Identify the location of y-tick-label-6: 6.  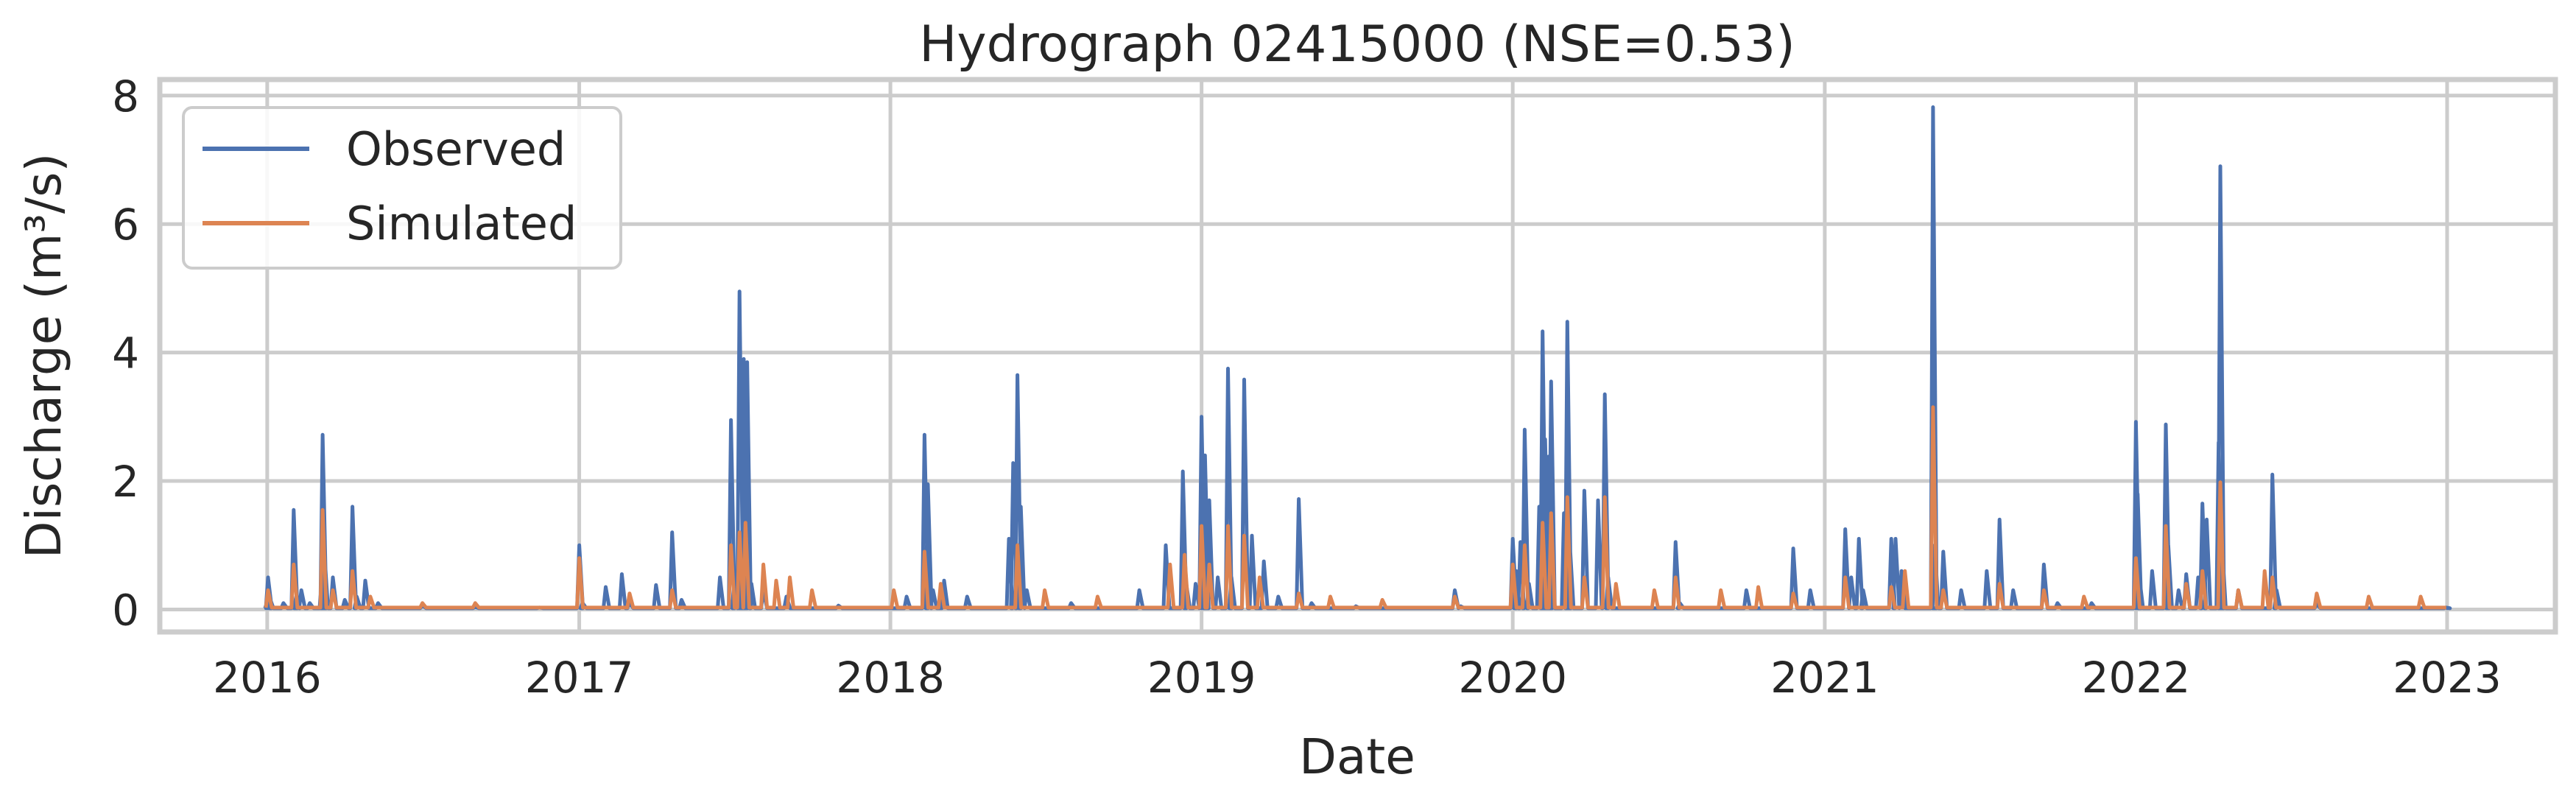
(125, 225).